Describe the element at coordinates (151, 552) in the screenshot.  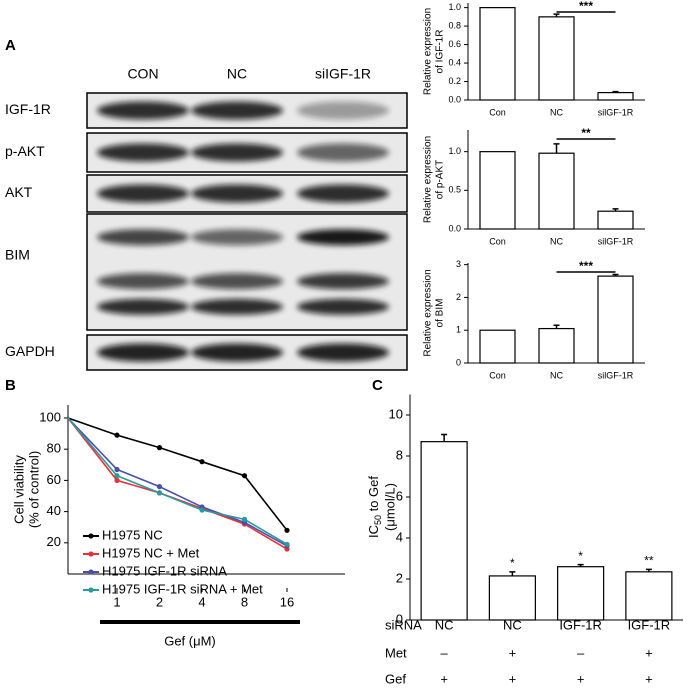
I see `legend-label: H1975 NC + Met` at that location.